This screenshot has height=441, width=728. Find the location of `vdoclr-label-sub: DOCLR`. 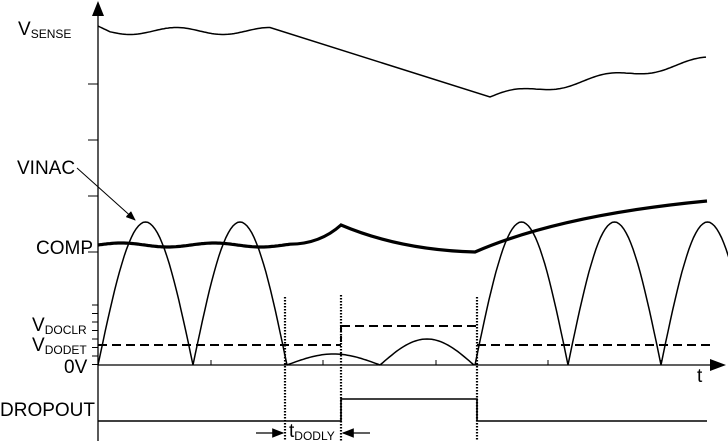

vdoclr-label-sub: DOCLR is located at coordinates (65, 330).